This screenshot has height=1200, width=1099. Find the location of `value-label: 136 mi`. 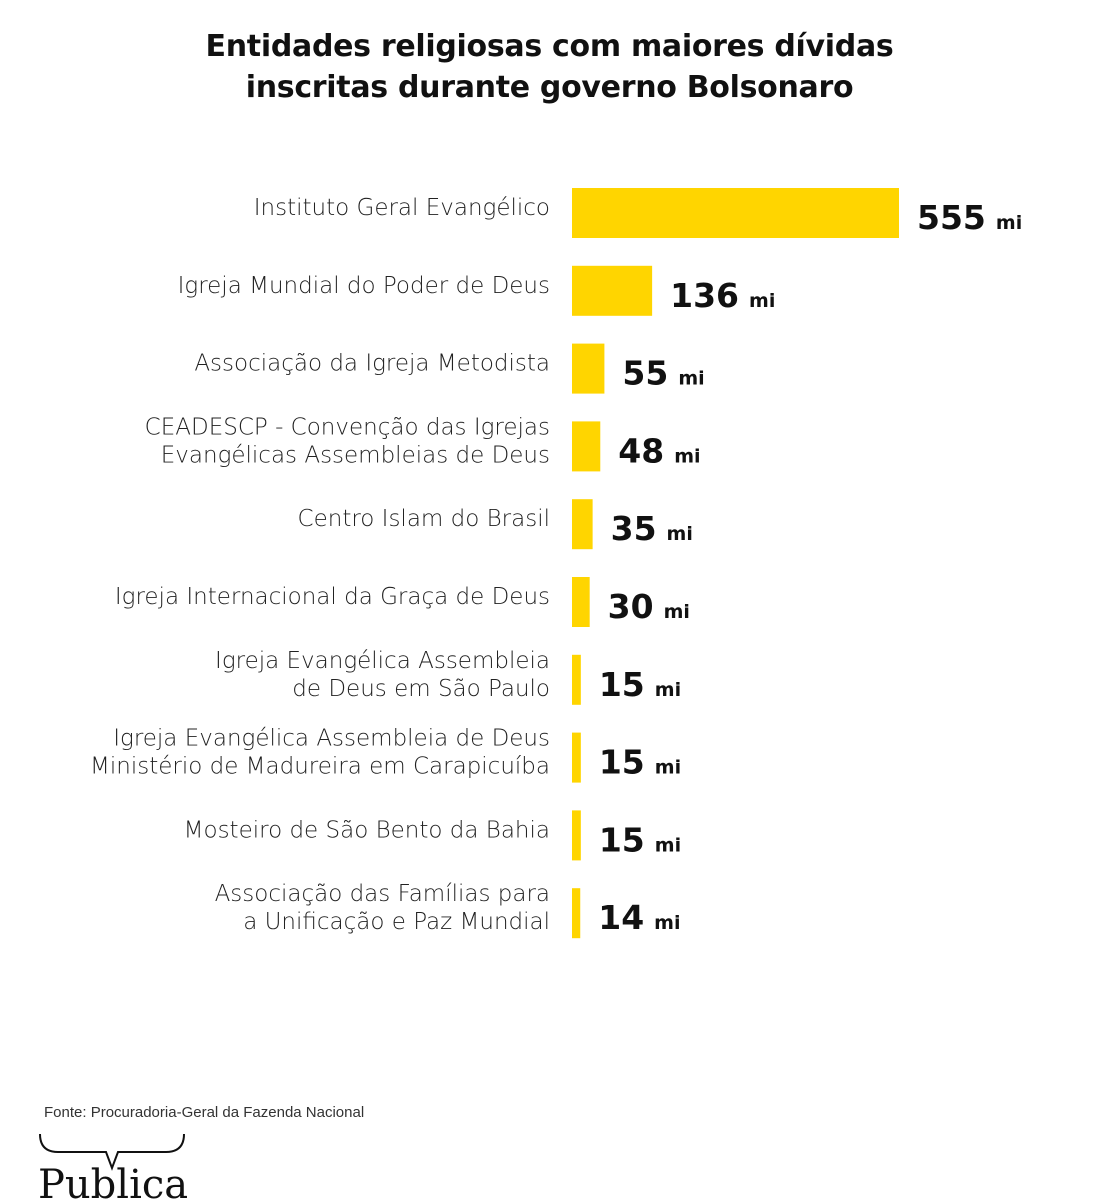

value-label: 136 mi is located at coordinates (722, 295).